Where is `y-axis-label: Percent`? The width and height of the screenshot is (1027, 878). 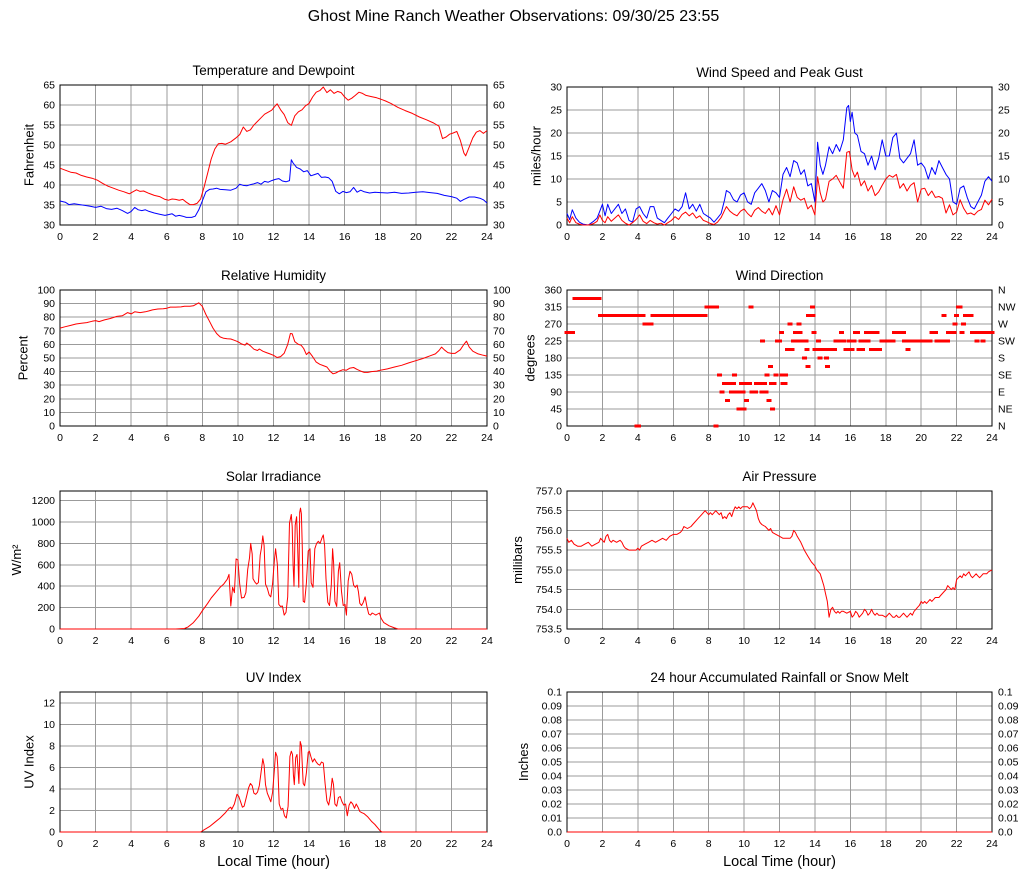
y-axis-label: Percent is located at coordinates (22, 357).